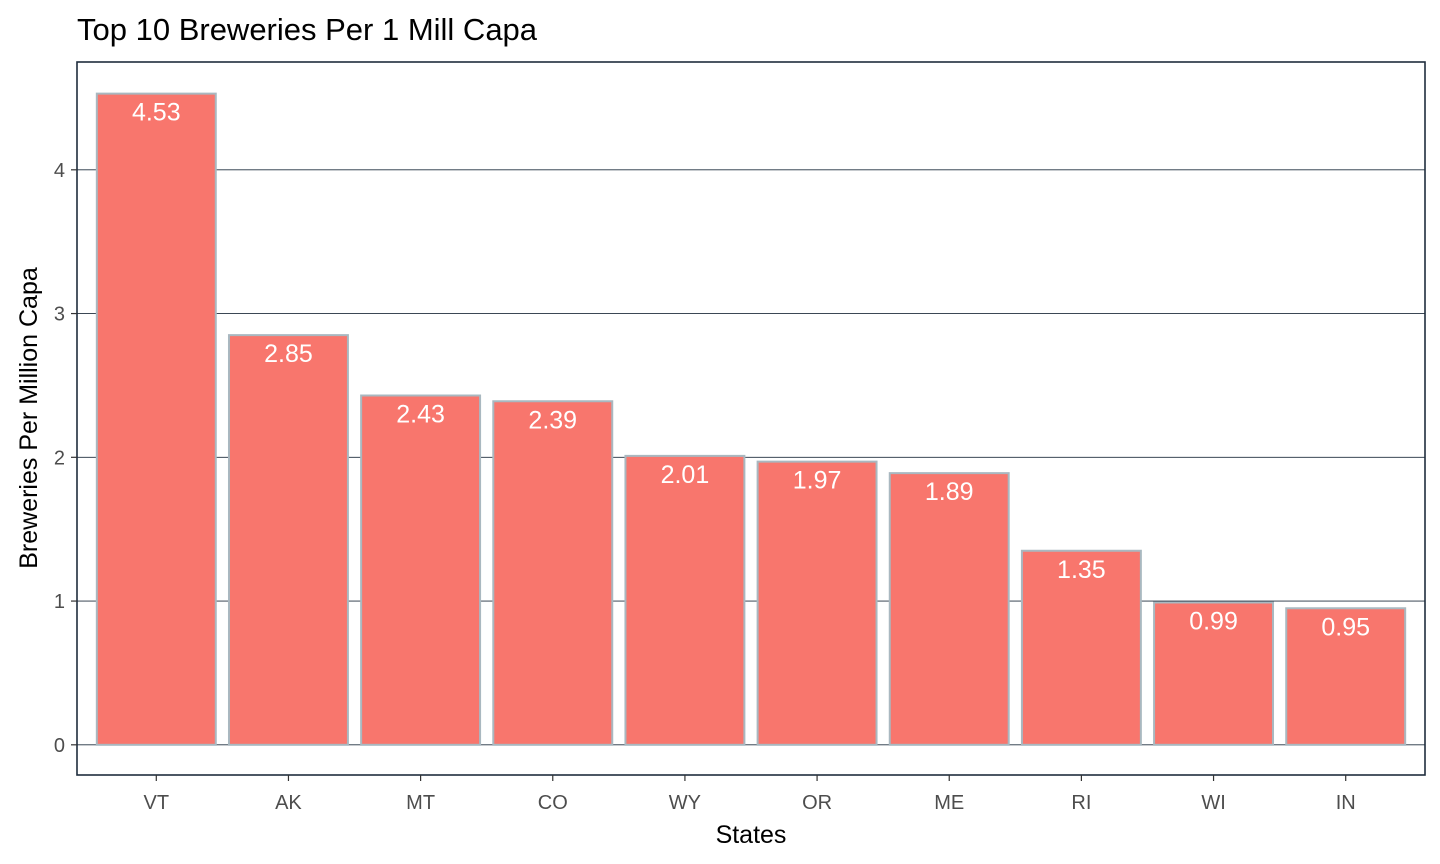 The image size is (1440, 864). What do you see at coordinates (750, 794) in the screenshot?
I see `x-axis: VT AK MT CO WY OR ME RI WI IN` at bounding box center [750, 794].